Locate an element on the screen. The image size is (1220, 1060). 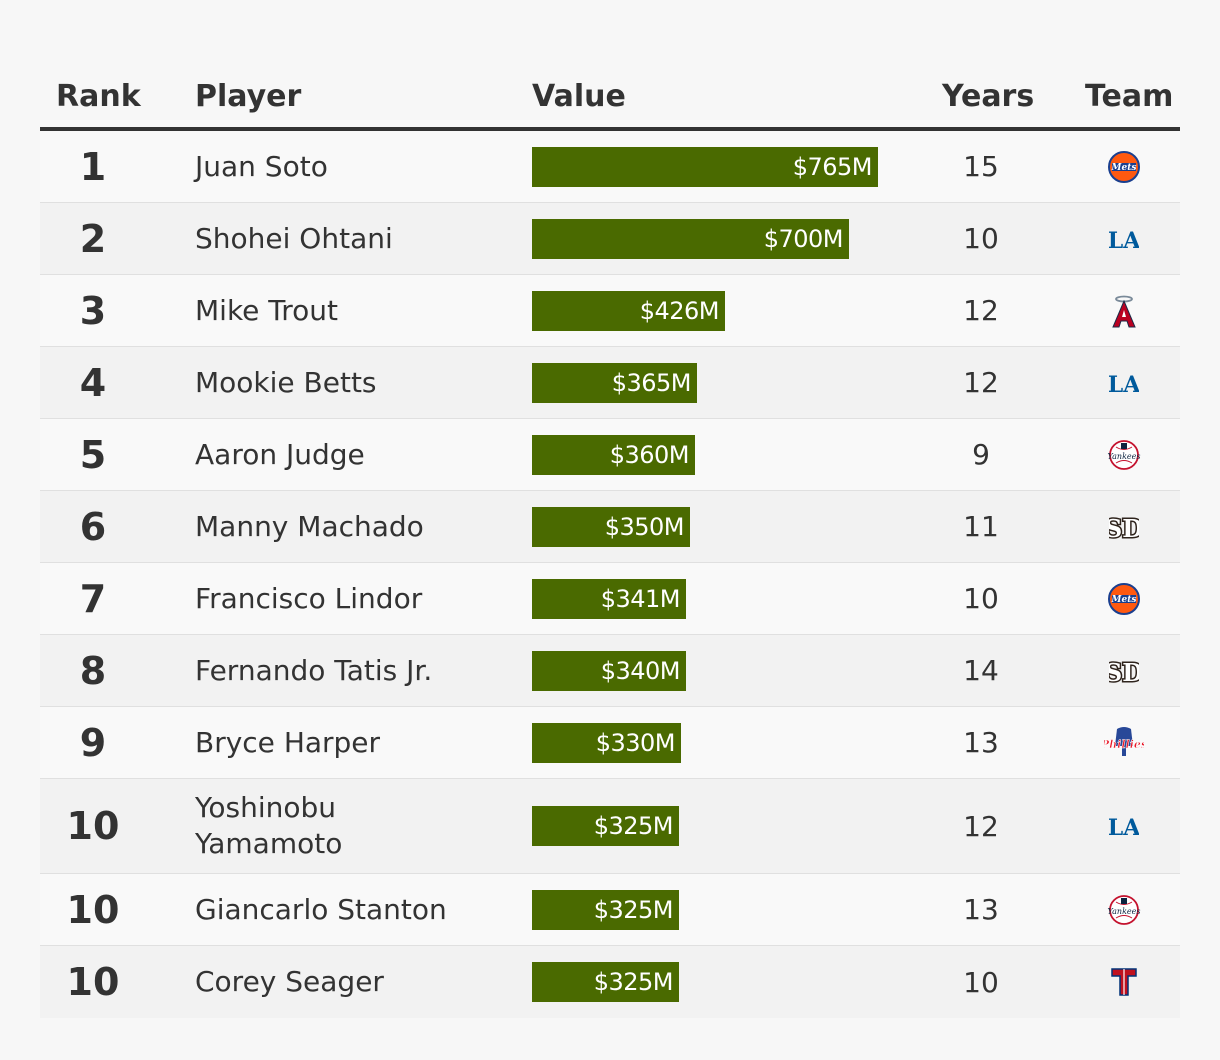
team-header: Team is located at coordinates (1129, 96).